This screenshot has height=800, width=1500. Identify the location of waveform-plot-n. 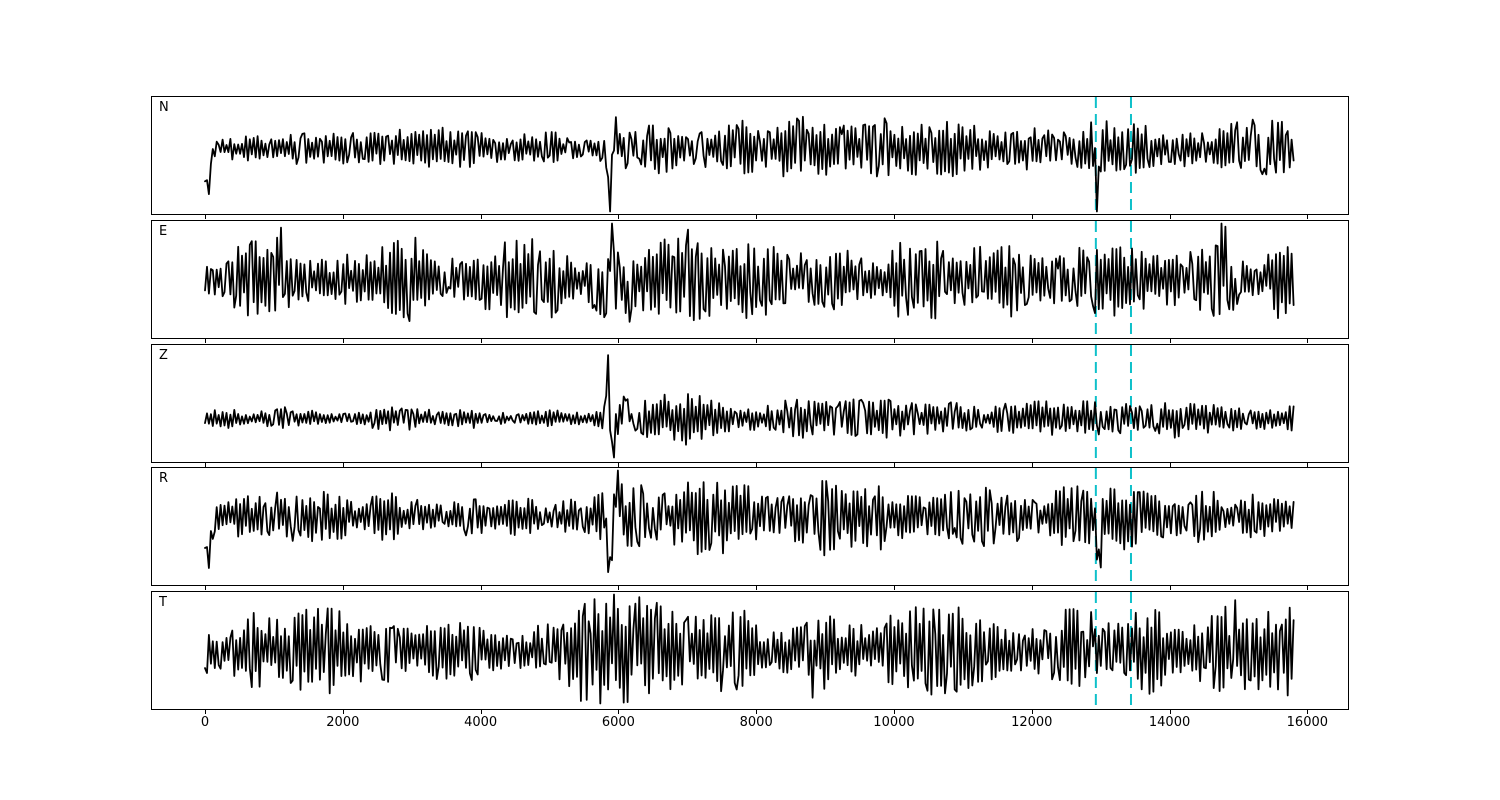
(749, 155).